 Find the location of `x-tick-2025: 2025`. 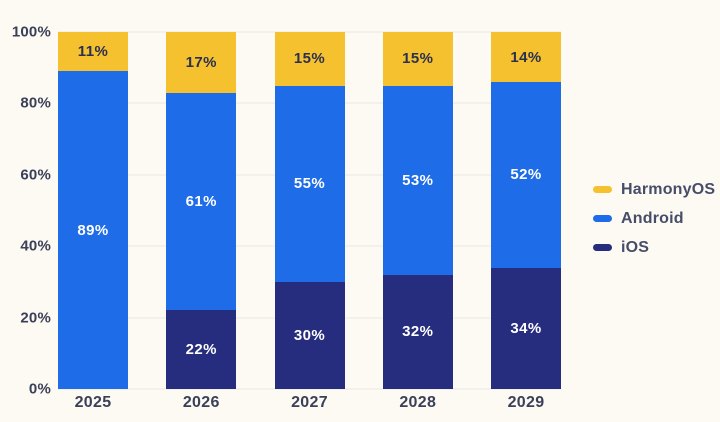

x-tick-2025: 2025 is located at coordinates (93, 402).